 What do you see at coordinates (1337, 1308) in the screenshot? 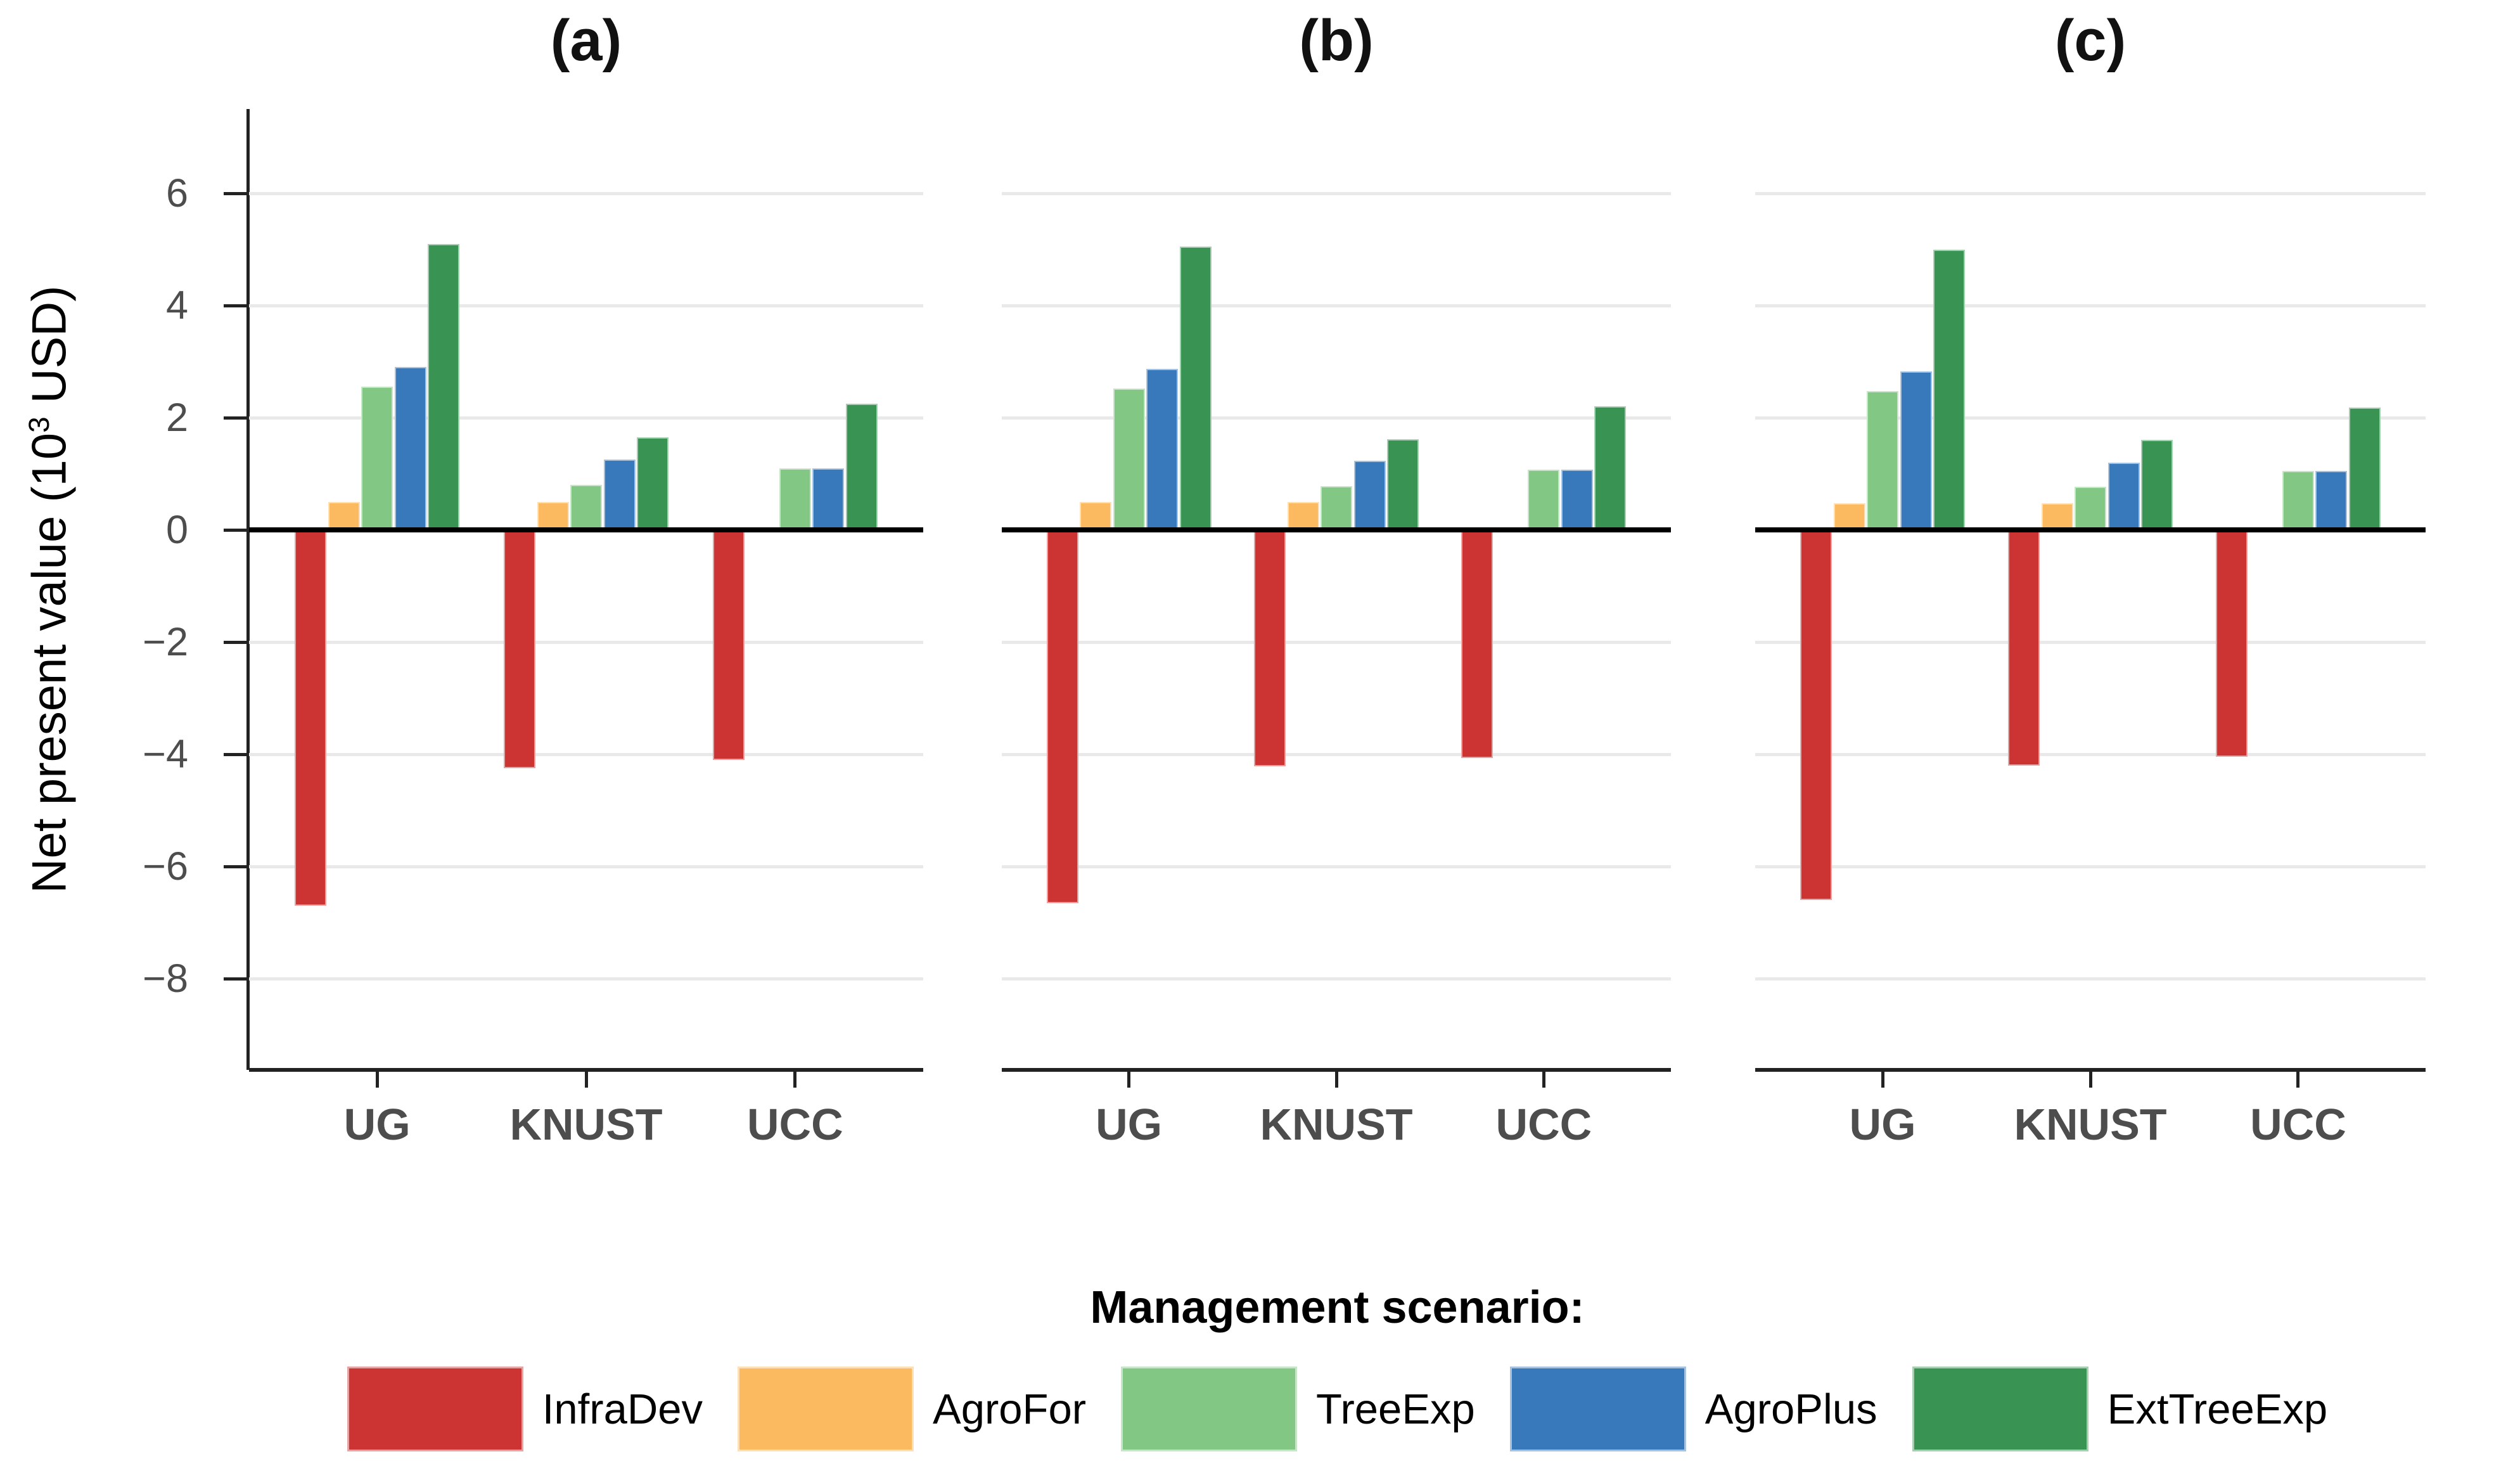
I see `legend-title: Management scenario:` at bounding box center [1337, 1308].